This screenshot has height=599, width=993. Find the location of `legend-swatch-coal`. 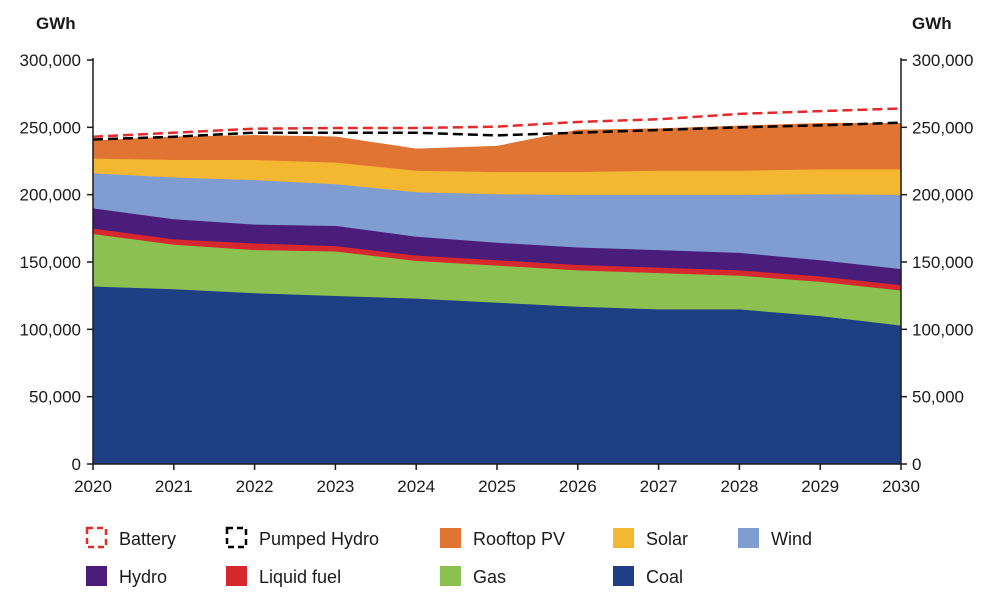

legend-swatch-coal is located at coordinates (623, 576).